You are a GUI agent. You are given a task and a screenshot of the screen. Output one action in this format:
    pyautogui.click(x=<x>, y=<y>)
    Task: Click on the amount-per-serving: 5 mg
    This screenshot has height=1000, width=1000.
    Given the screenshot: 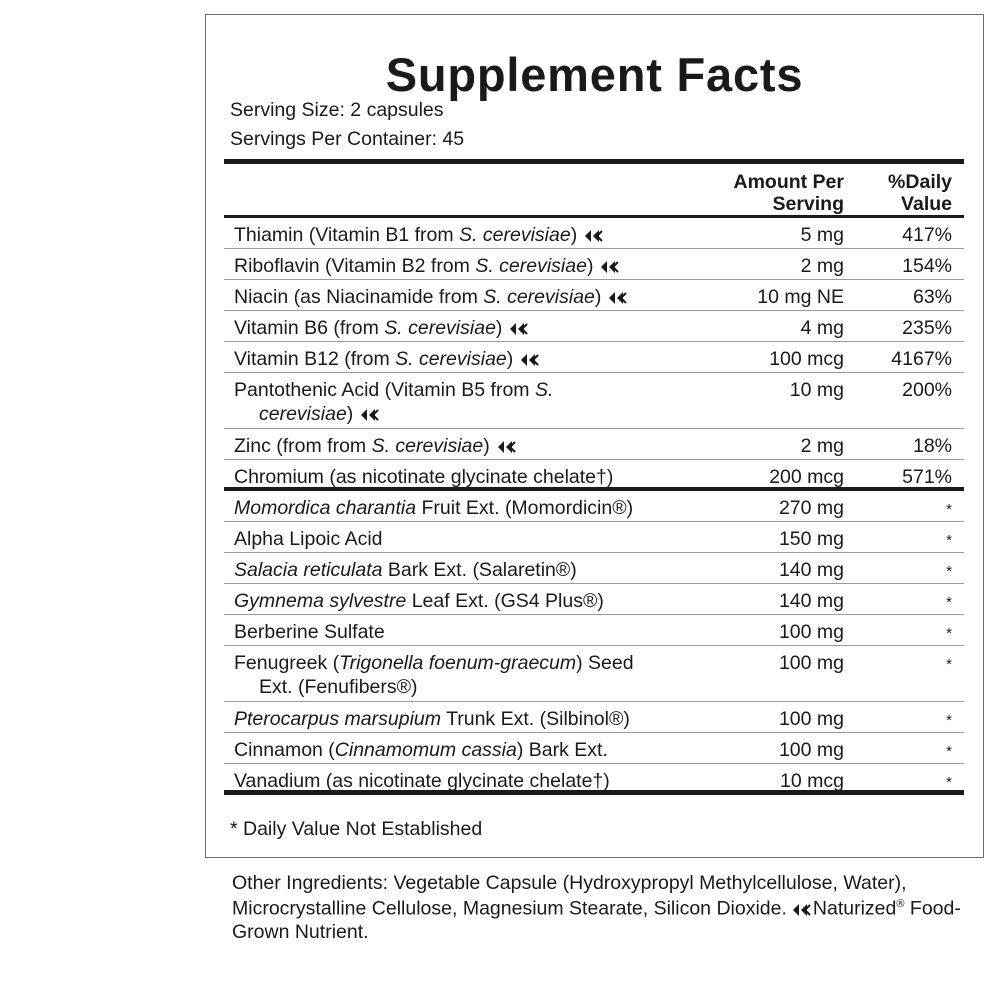 What is the action you would take?
    pyautogui.click(x=822, y=235)
    